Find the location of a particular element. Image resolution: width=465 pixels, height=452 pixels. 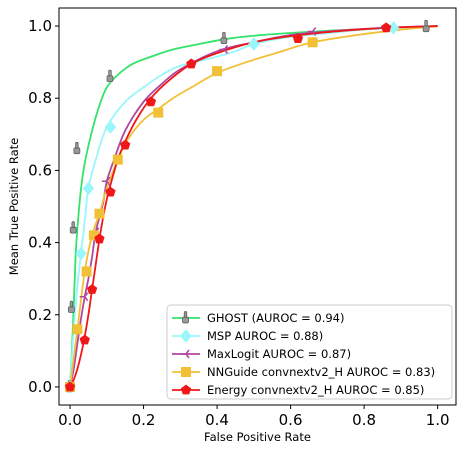

y-tick-label: 0.2 is located at coordinates (40, 315).